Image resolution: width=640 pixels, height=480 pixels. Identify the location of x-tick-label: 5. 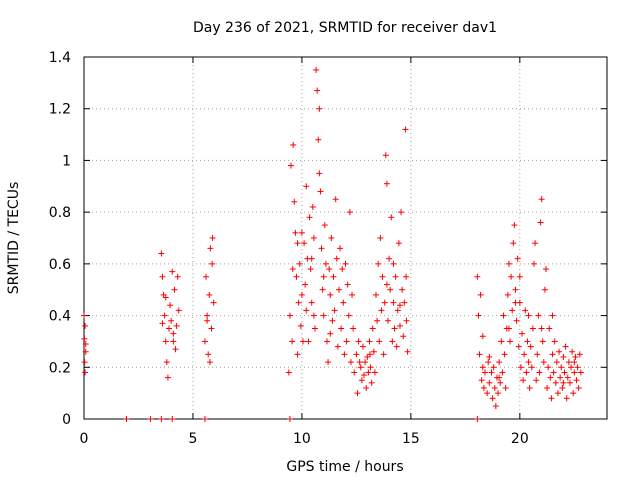
(192, 439).